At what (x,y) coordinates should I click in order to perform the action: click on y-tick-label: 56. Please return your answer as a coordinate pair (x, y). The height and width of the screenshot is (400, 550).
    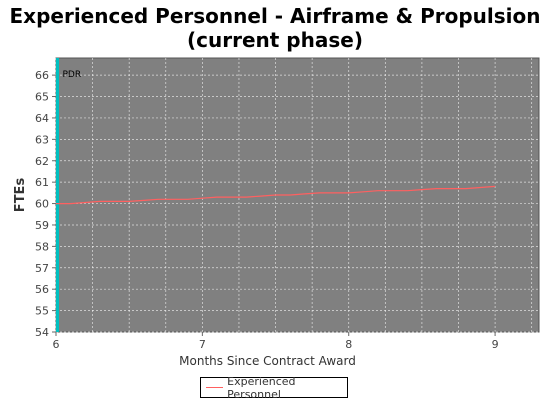
    Looking at the image, I should click on (42, 289).